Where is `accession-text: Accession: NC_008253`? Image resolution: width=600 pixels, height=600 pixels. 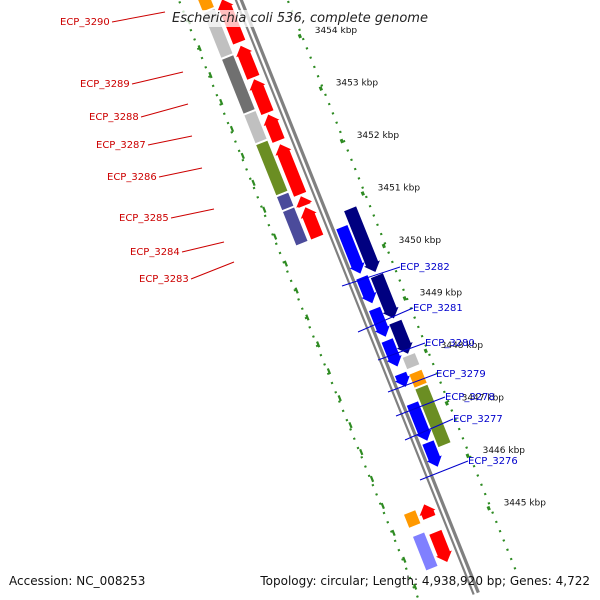
accession-text: Accession: NC_008253 is located at coordinates (77, 581).